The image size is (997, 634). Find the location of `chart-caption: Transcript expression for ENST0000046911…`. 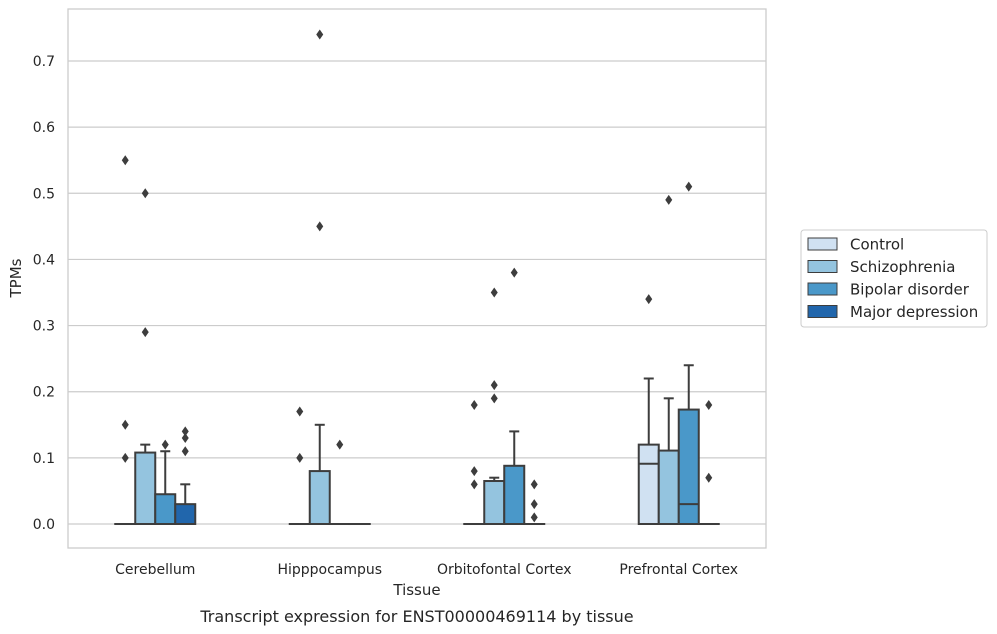

chart-caption: Transcript expression for ENST0000046911… is located at coordinates (416, 616).